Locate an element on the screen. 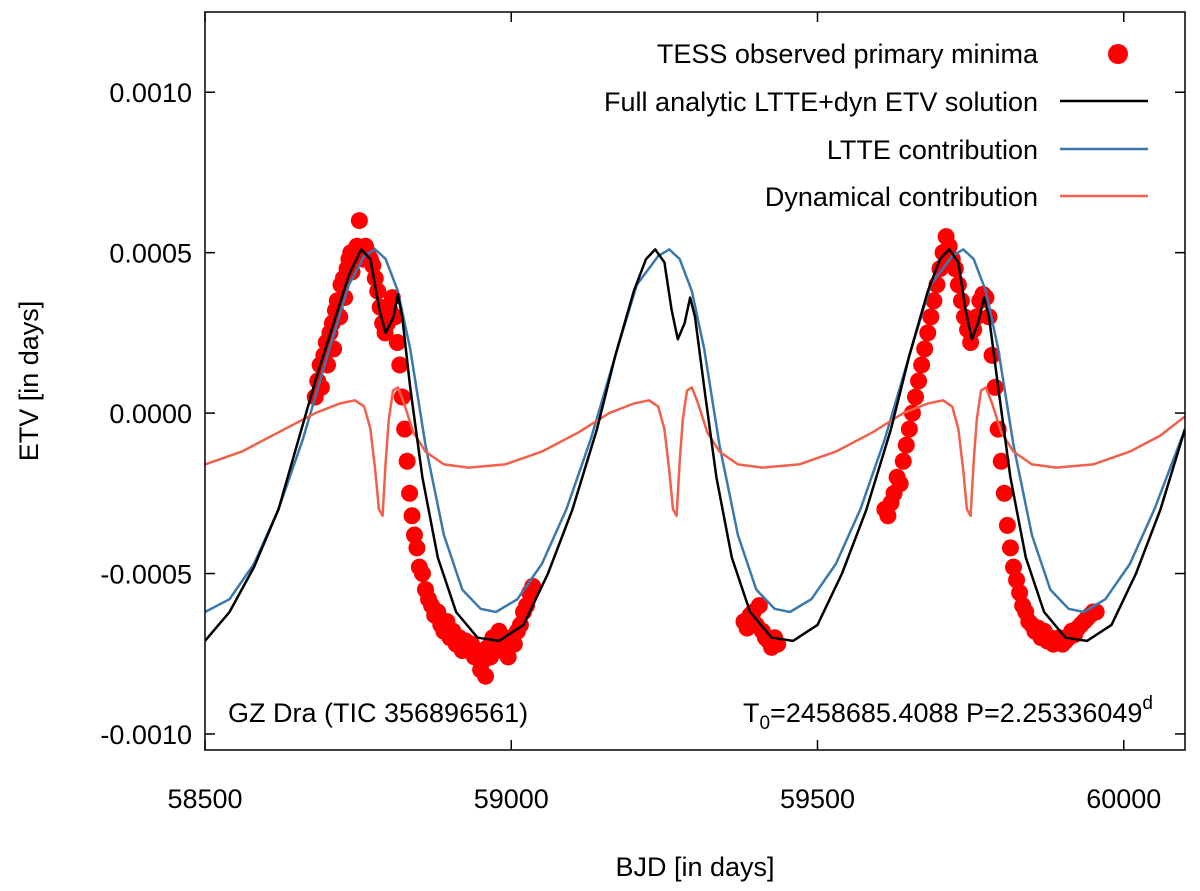 The width and height of the screenshot is (1200, 891). period-unit: d is located at coordinates (1147, 703).